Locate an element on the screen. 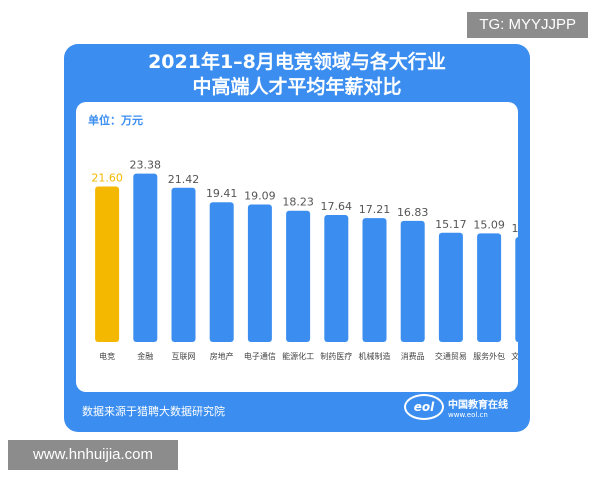  category-label-1: 金融 is located at coordinates (145, 356).